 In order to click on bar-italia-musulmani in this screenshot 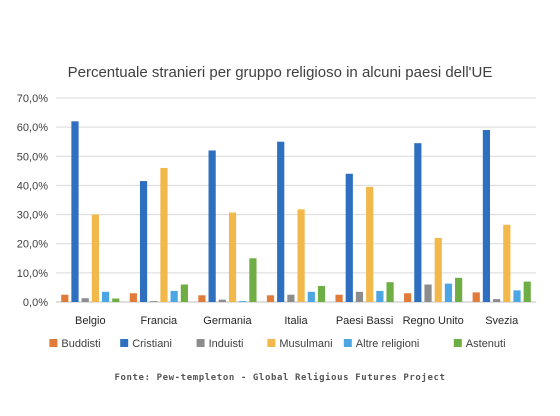, I will do `click(301, 255)`.